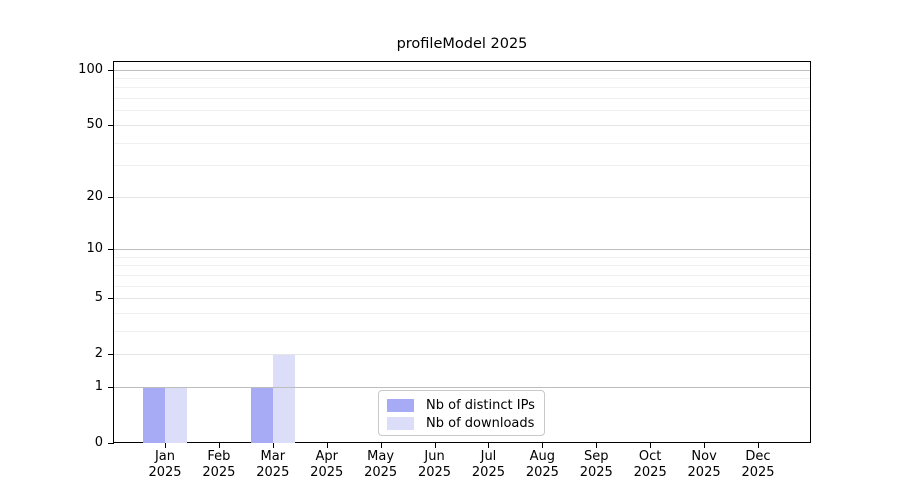 The width and height of the screenshot is (900, 500). I want to click on x-tick-month: Nov, so click(704, 456).